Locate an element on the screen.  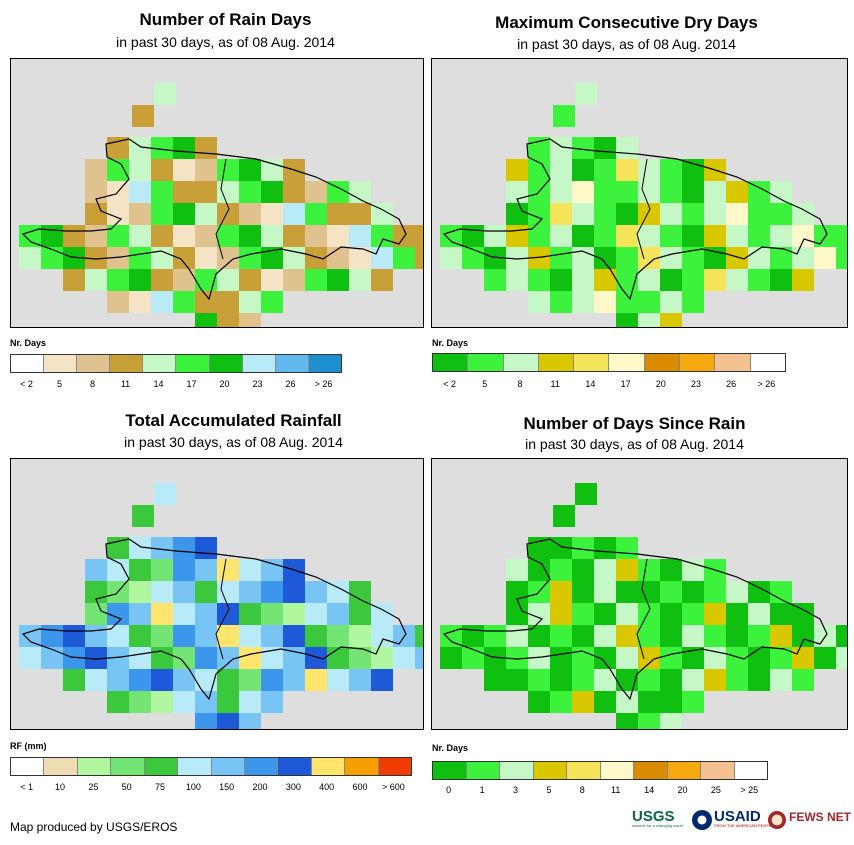
legend-label: 20 is located at coordinates (224, 384).